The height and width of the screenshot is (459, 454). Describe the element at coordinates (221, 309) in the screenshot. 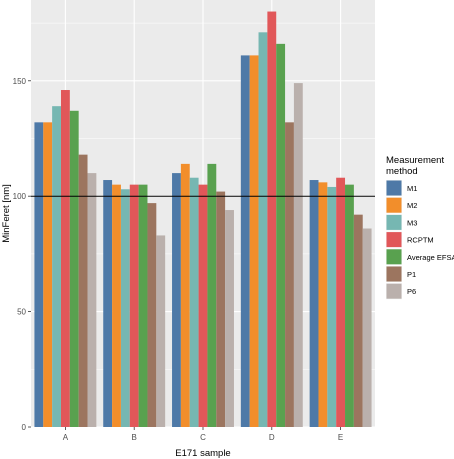

I see `bar-p1-c` at that location.